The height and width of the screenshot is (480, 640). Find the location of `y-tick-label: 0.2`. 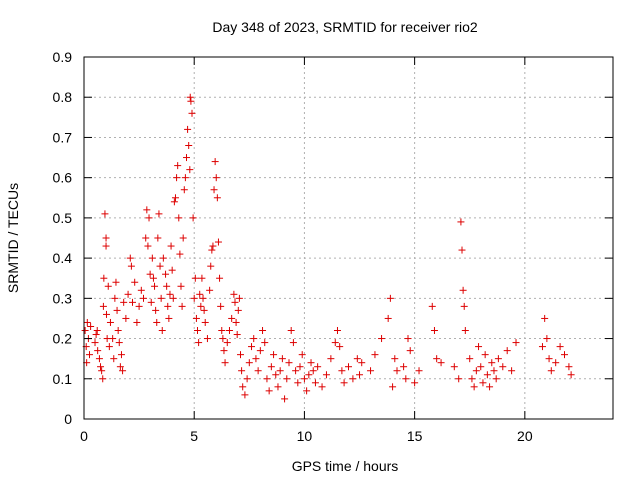

y-tick-label: 0.2 is located at coordinates (63, 339).